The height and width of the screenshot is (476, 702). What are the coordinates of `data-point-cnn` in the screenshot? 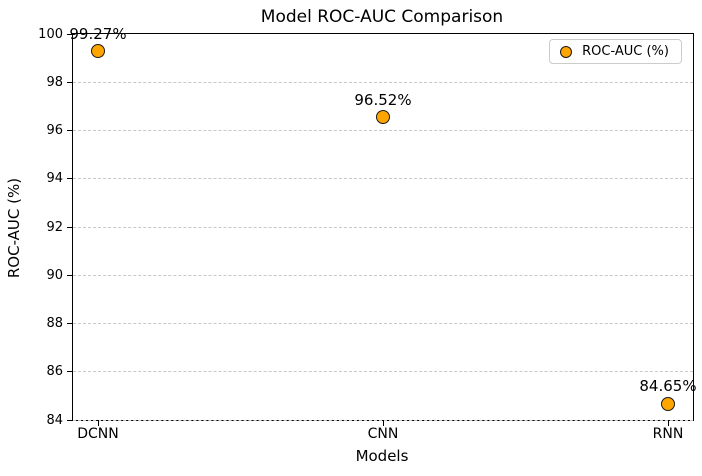 It's located at (382, 117).